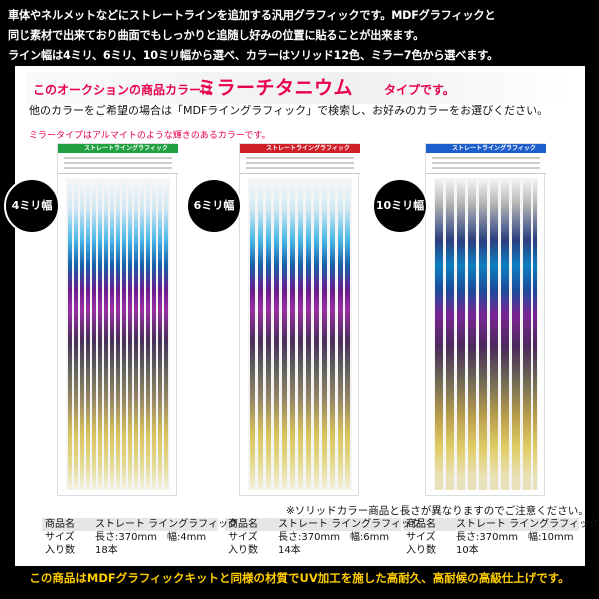 The width and height of the screenshot is (599, 599). Describe the element at coordinates (123, 90) in the screenshot. I see `headline-prefix: このオークションの商品カラーは` at that location.